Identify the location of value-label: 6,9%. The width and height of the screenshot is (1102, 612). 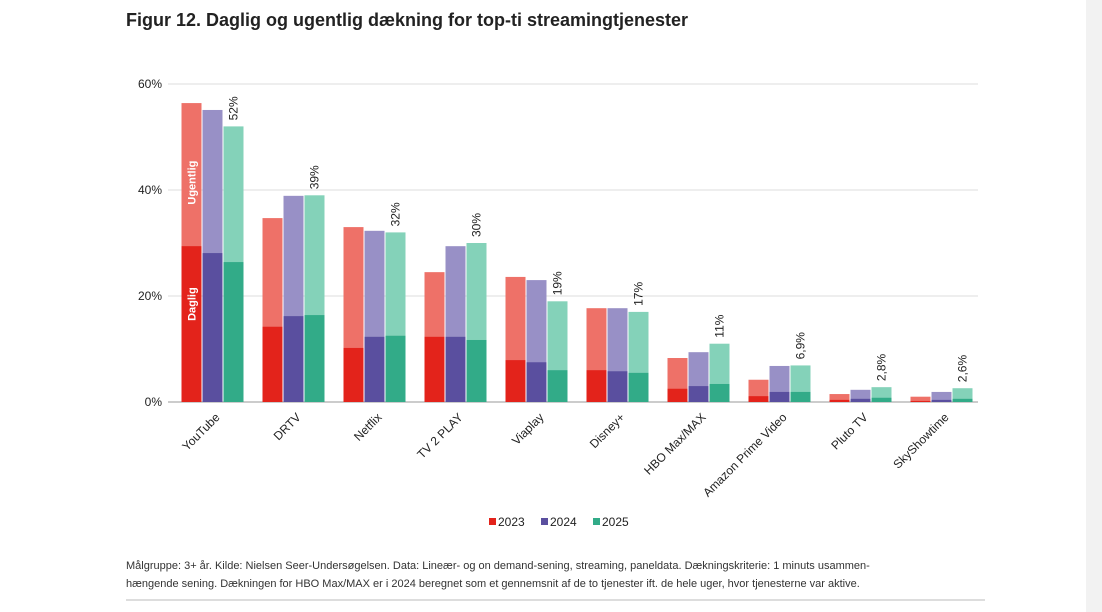
(801, 346).